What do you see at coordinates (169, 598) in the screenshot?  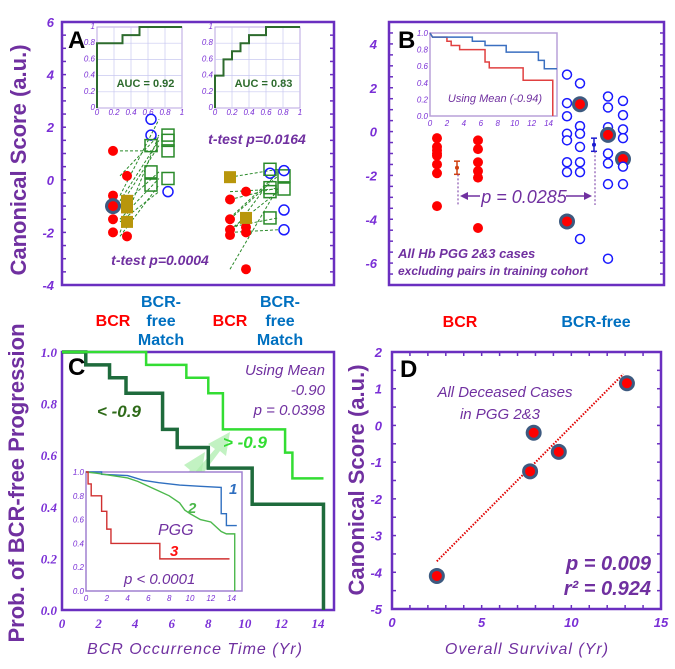 I see `inset-x-tick: 8` at bounding box center [169, 598].